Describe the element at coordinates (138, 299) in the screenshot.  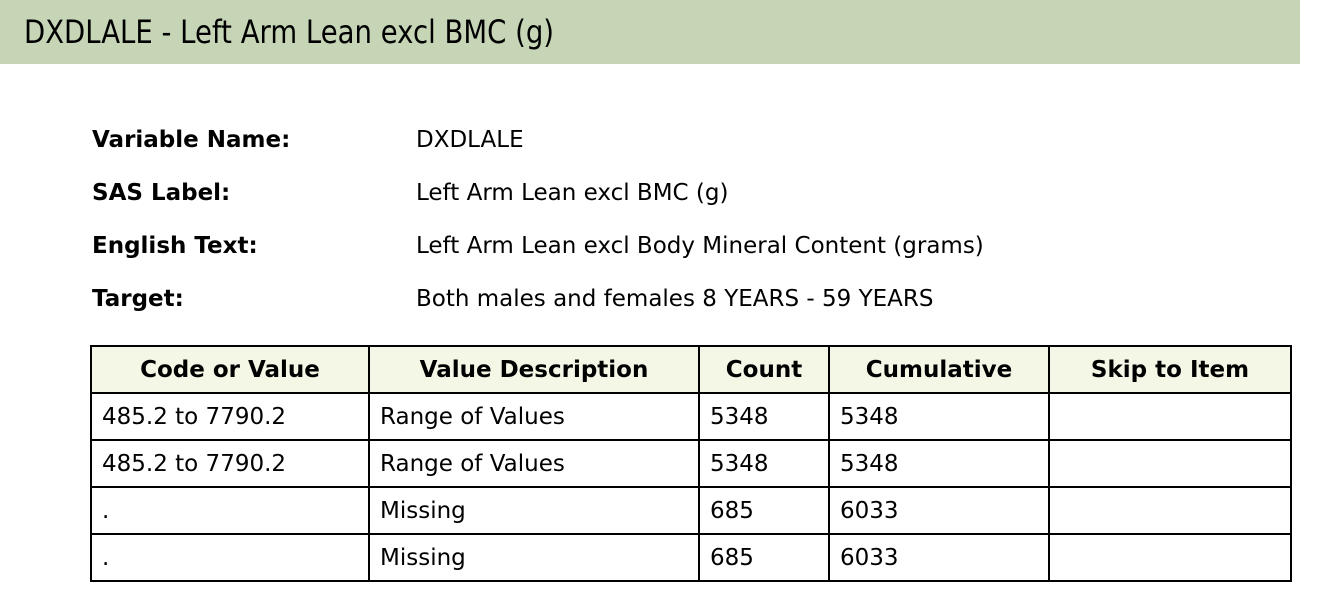
I see `meta-label: Target:` at that location.